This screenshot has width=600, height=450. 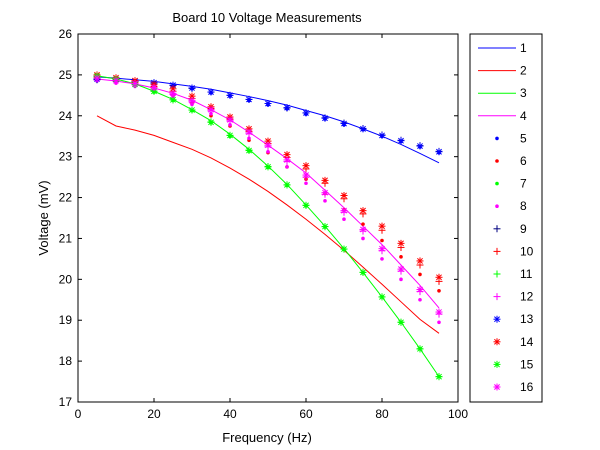 I want to click on legend-item: 16, so click(x=513, y=387).